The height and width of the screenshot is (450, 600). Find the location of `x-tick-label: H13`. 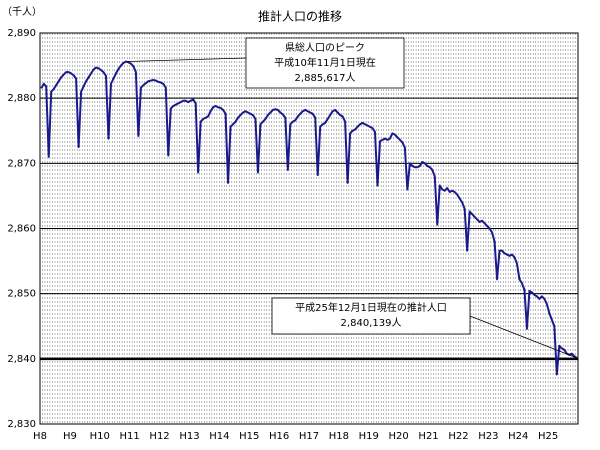

x-tick-label: H13 is located at coordinates (189, 436).